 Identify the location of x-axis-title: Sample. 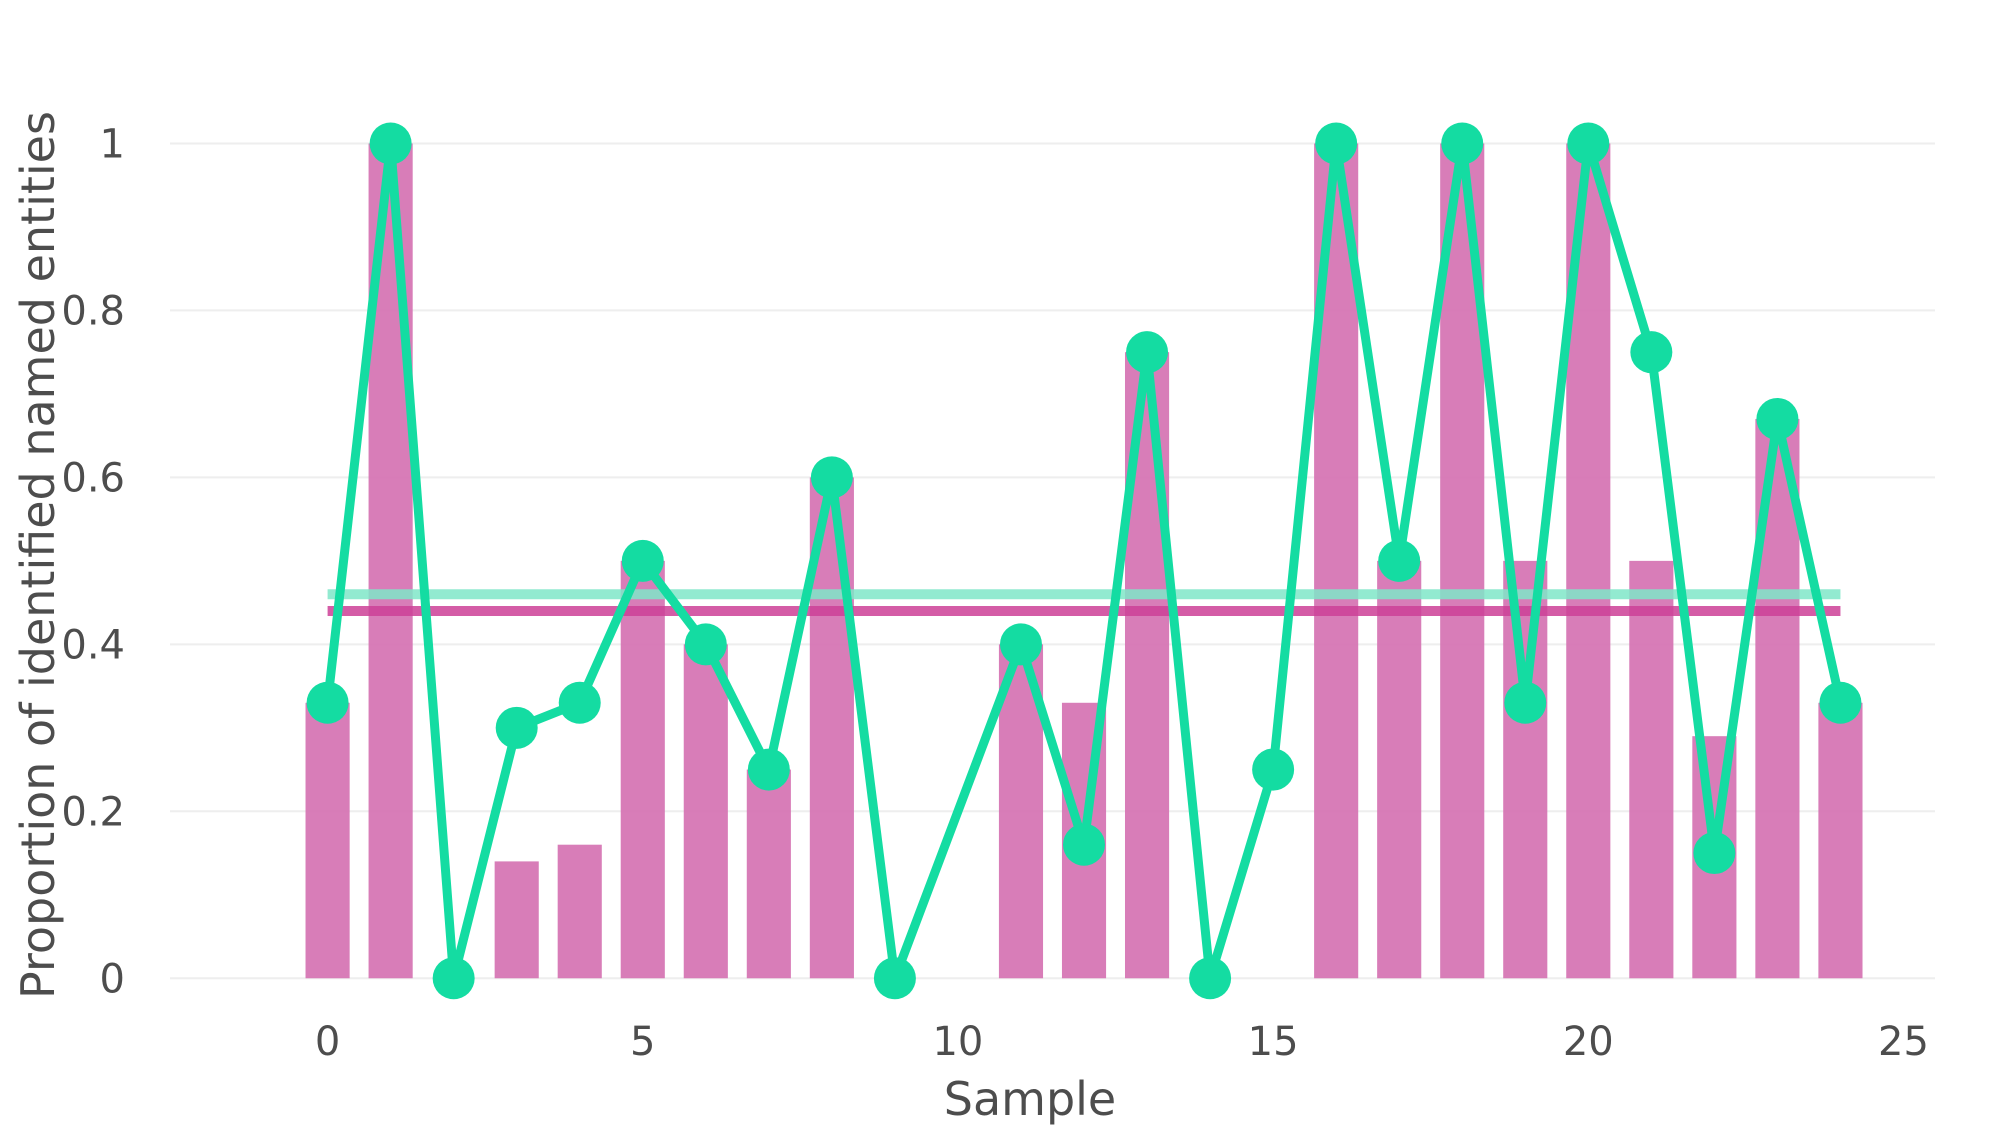
(1030, 1098).